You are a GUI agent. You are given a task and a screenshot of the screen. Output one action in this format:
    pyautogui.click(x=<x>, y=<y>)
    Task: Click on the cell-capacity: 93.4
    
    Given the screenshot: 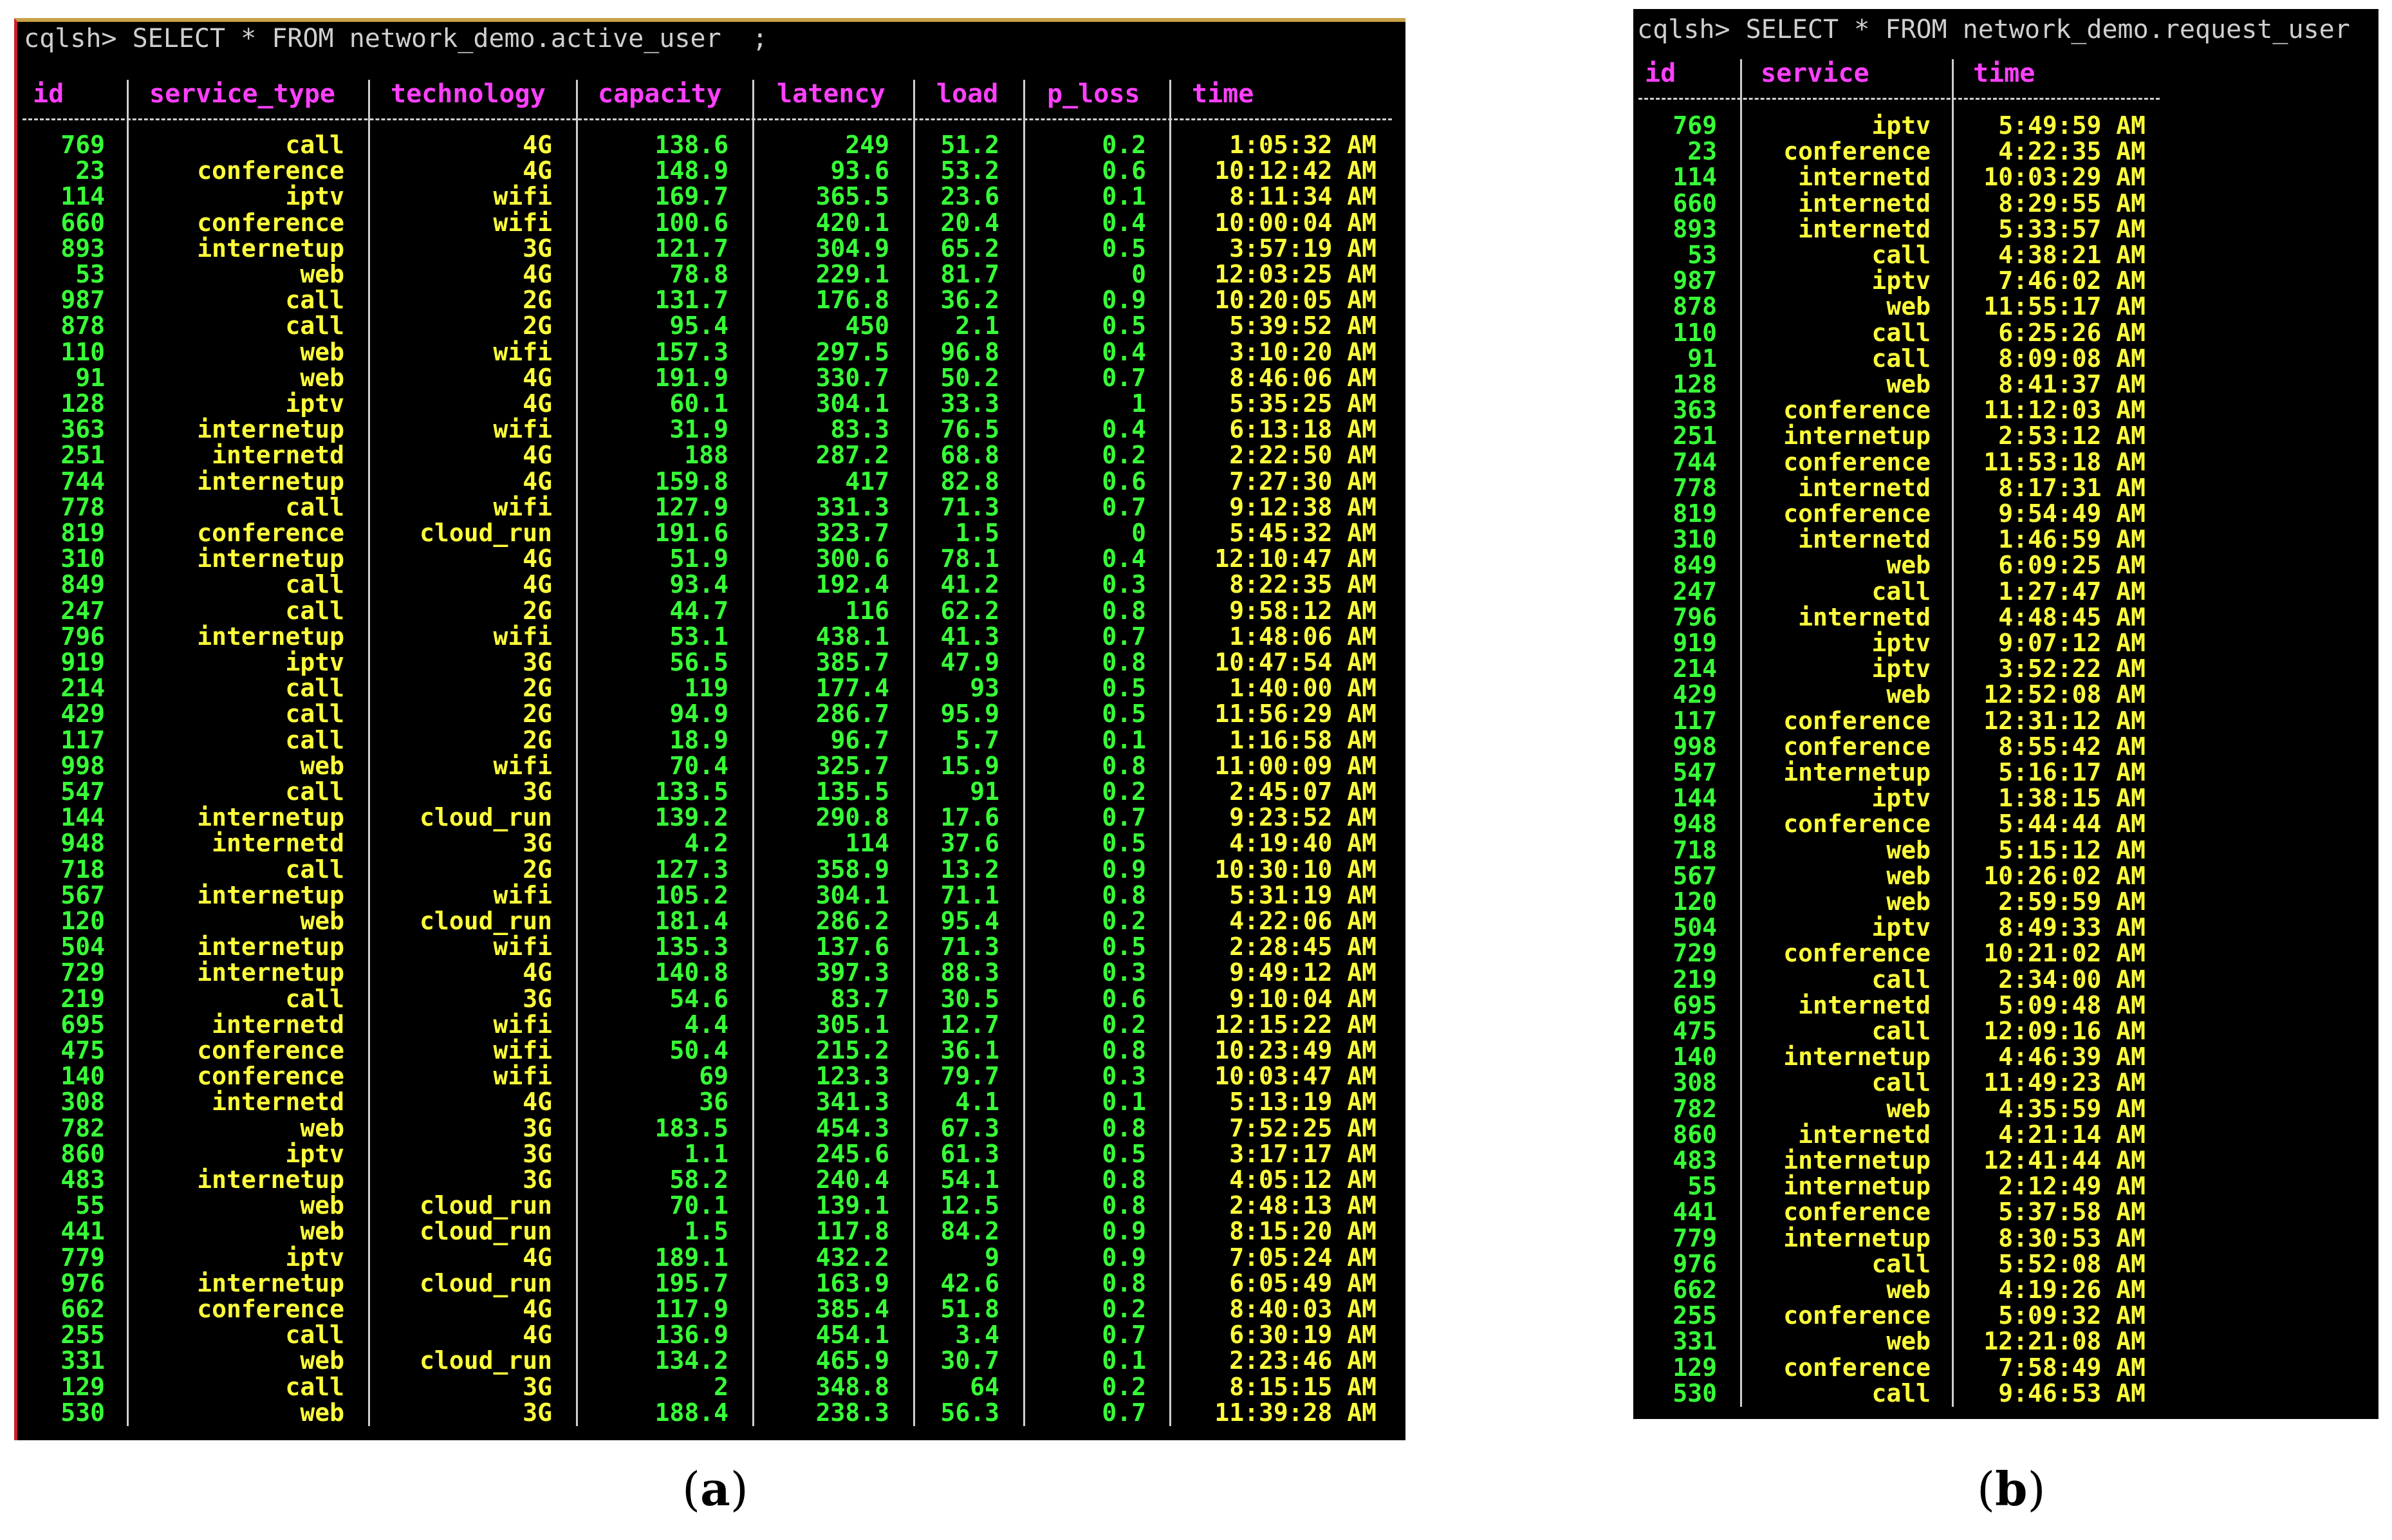 What is the action you would take?
    pyautogui.click(x=699, y=584)
    